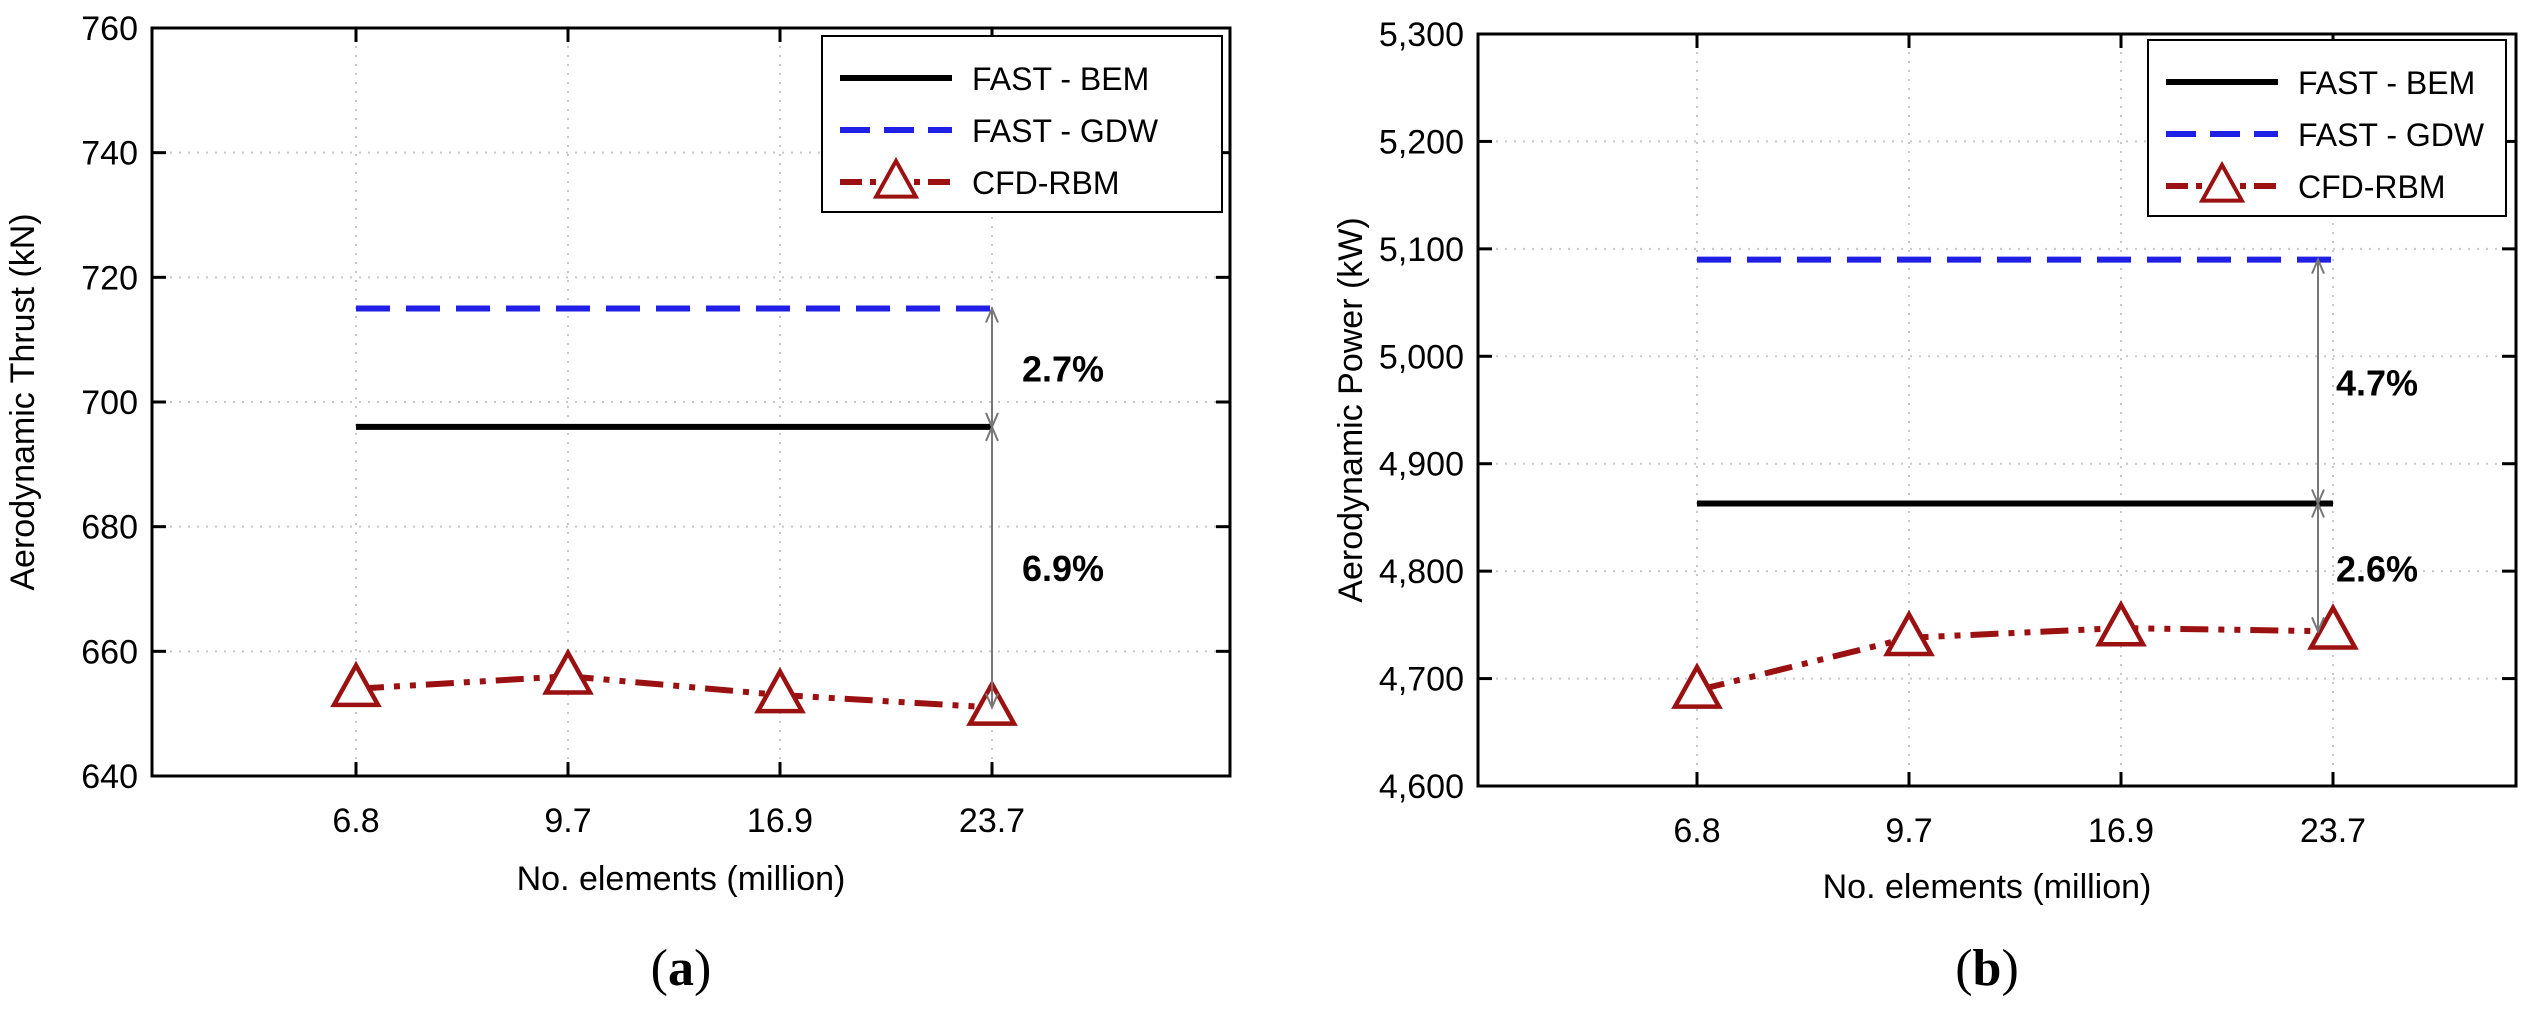 This screenshot has height=1014, width=2528. I want to click on annotation-label: 2.6%, so click(2377, 568).